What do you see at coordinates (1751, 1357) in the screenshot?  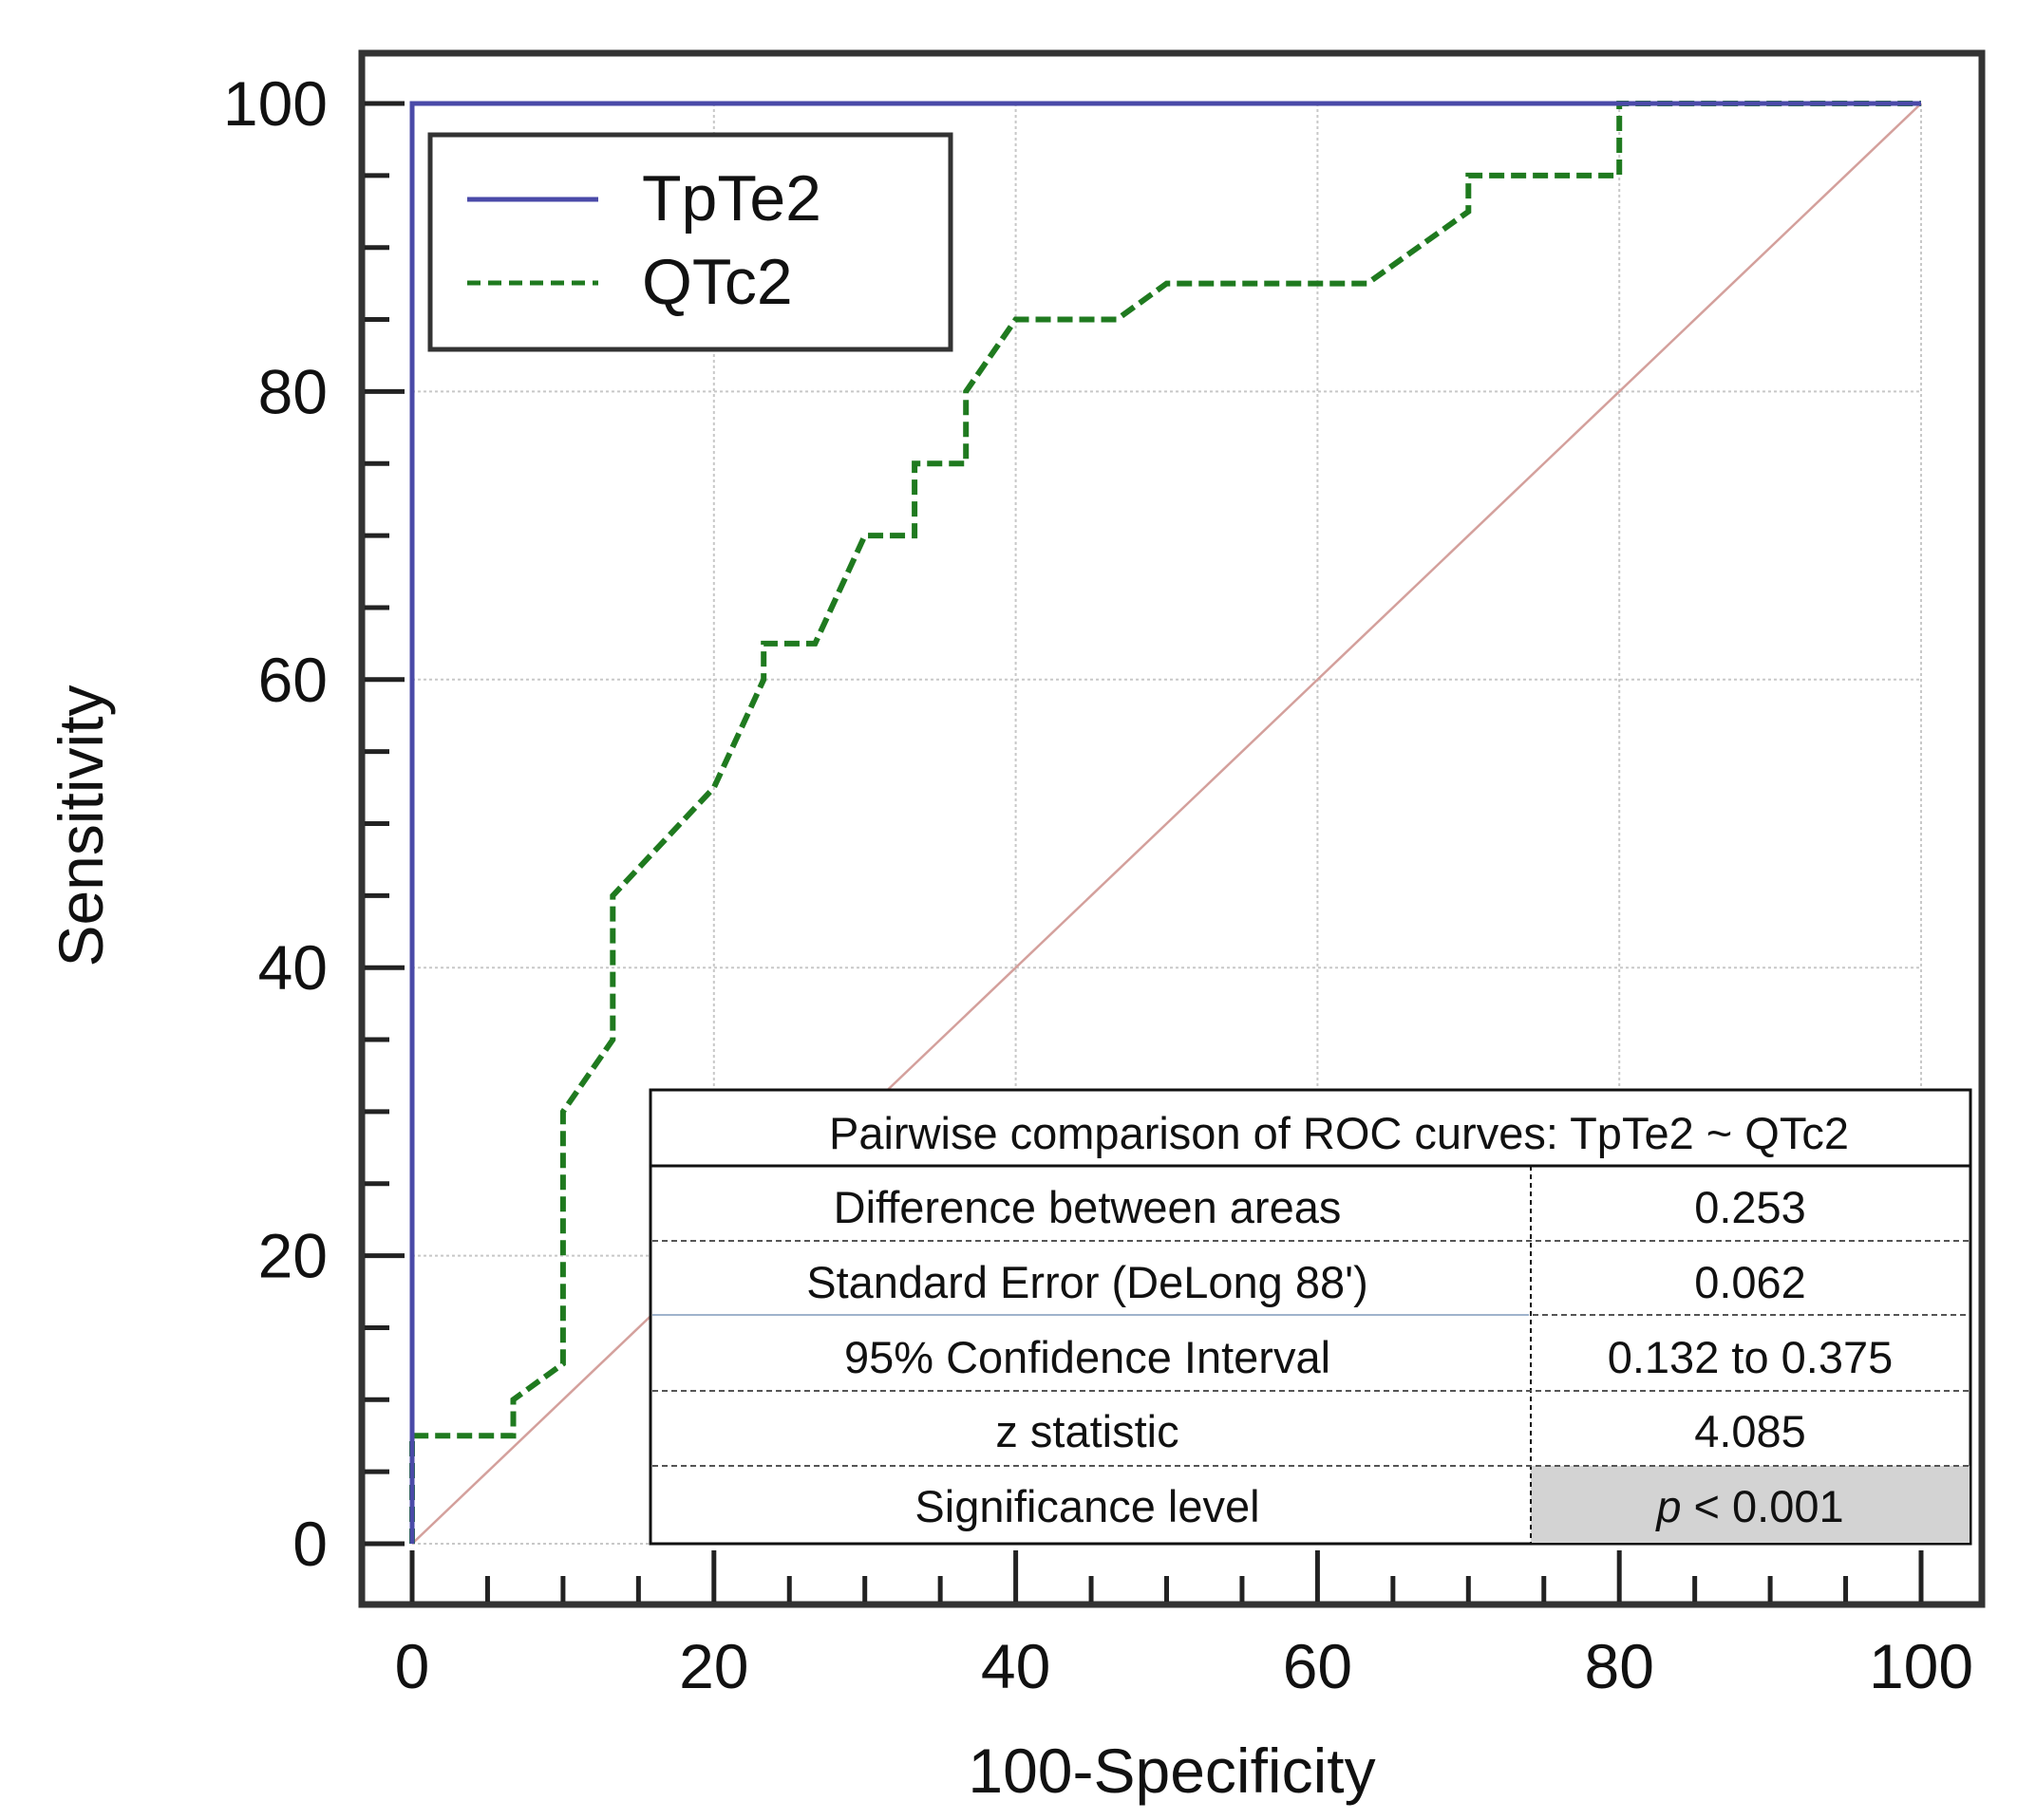 I see `row-value-confidence-interval: 0.132 to 0.375` at bounding box center [1751, 1357].